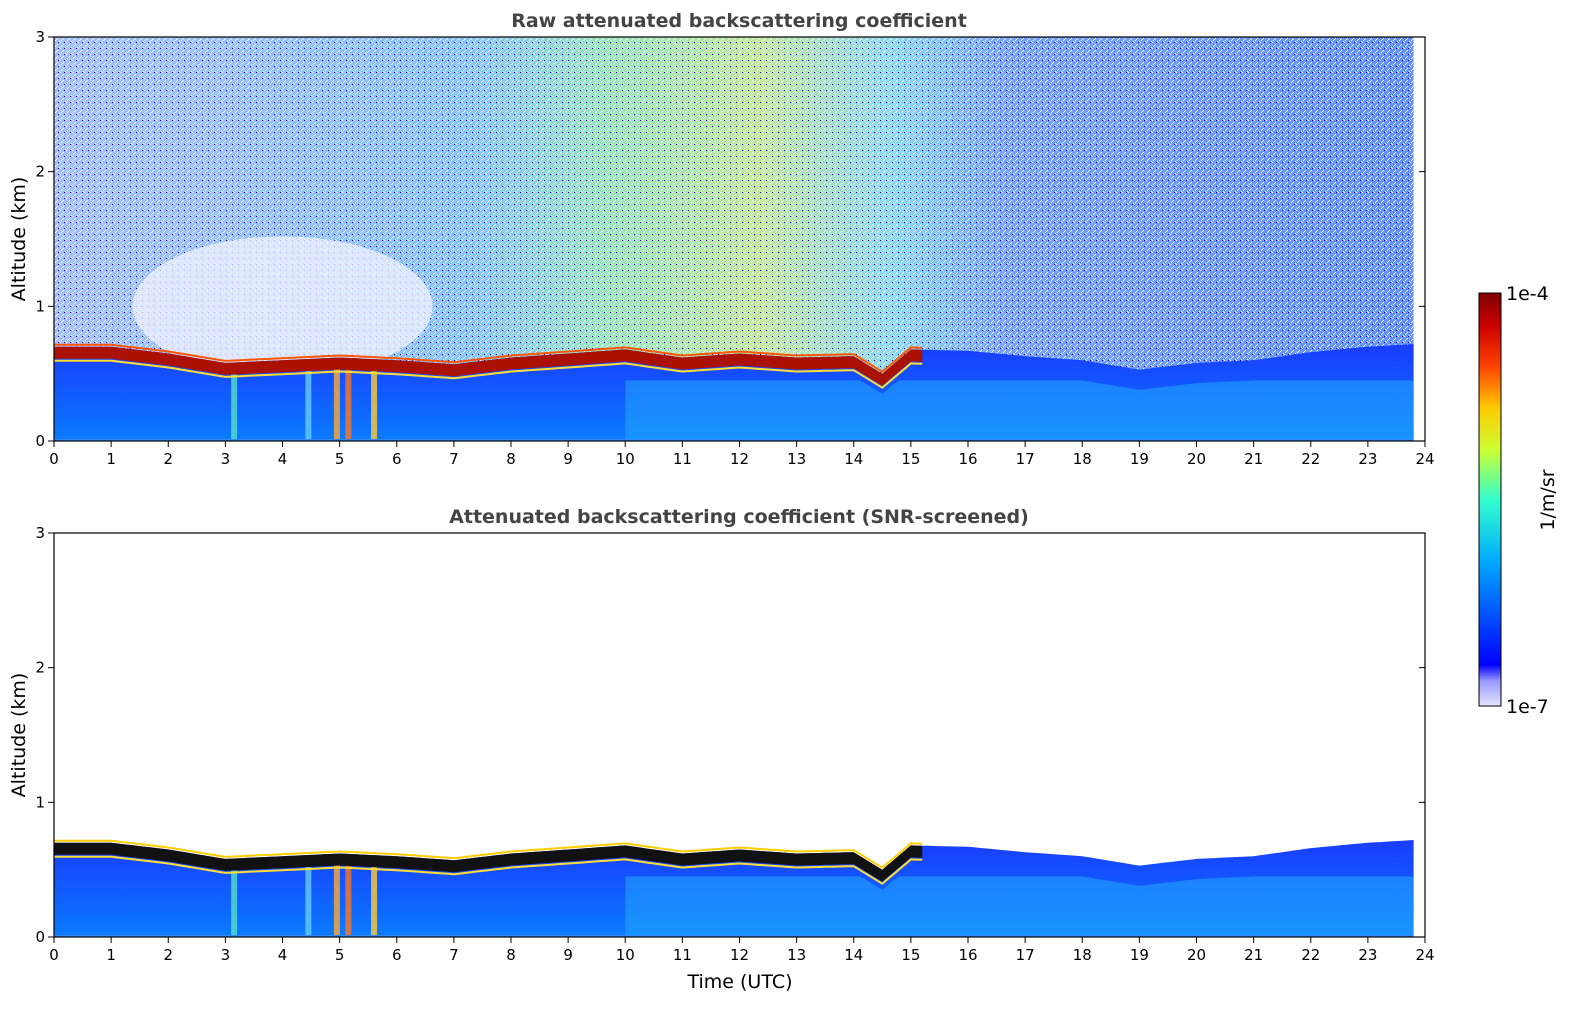 This screenshot has width=1595, height=1020. What do you see at coordinates (19, 735) in the screenshot?
I see `screened-y-axis-label: Altitude (km)` at bounding box center [19, 735].